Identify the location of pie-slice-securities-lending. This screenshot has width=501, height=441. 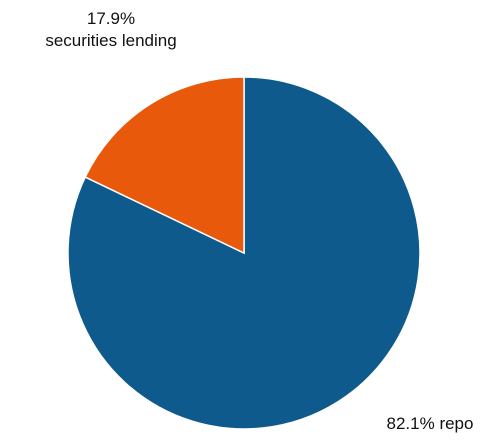
(164, 165).